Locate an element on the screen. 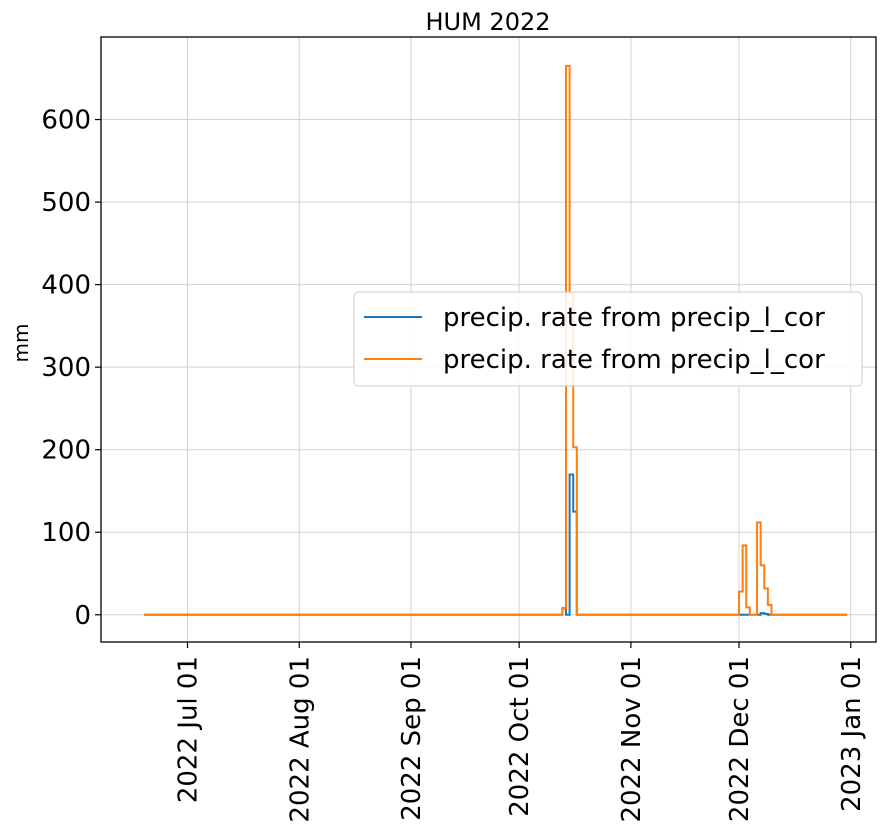 This screenshot has width=886, height=839. y-tick-label: 600 is located at coordinates (66, 121).